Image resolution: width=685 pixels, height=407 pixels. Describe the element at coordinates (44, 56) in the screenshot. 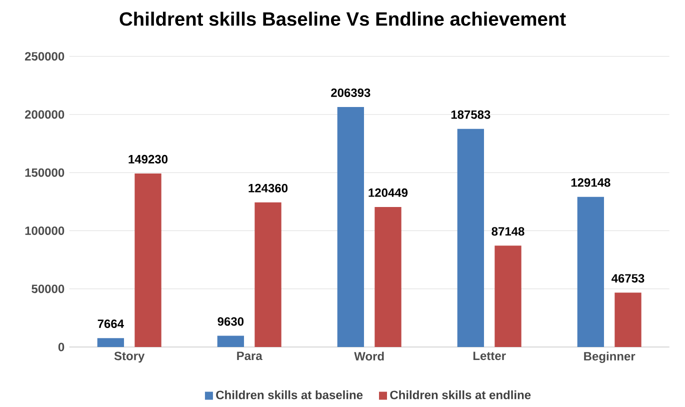

I see `y-tick-label: 250000` at that location.